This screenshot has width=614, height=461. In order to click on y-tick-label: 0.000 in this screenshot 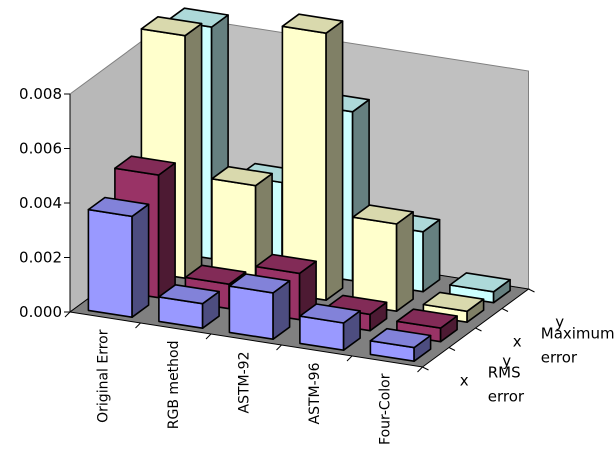, I will do `click(40, 312)`.